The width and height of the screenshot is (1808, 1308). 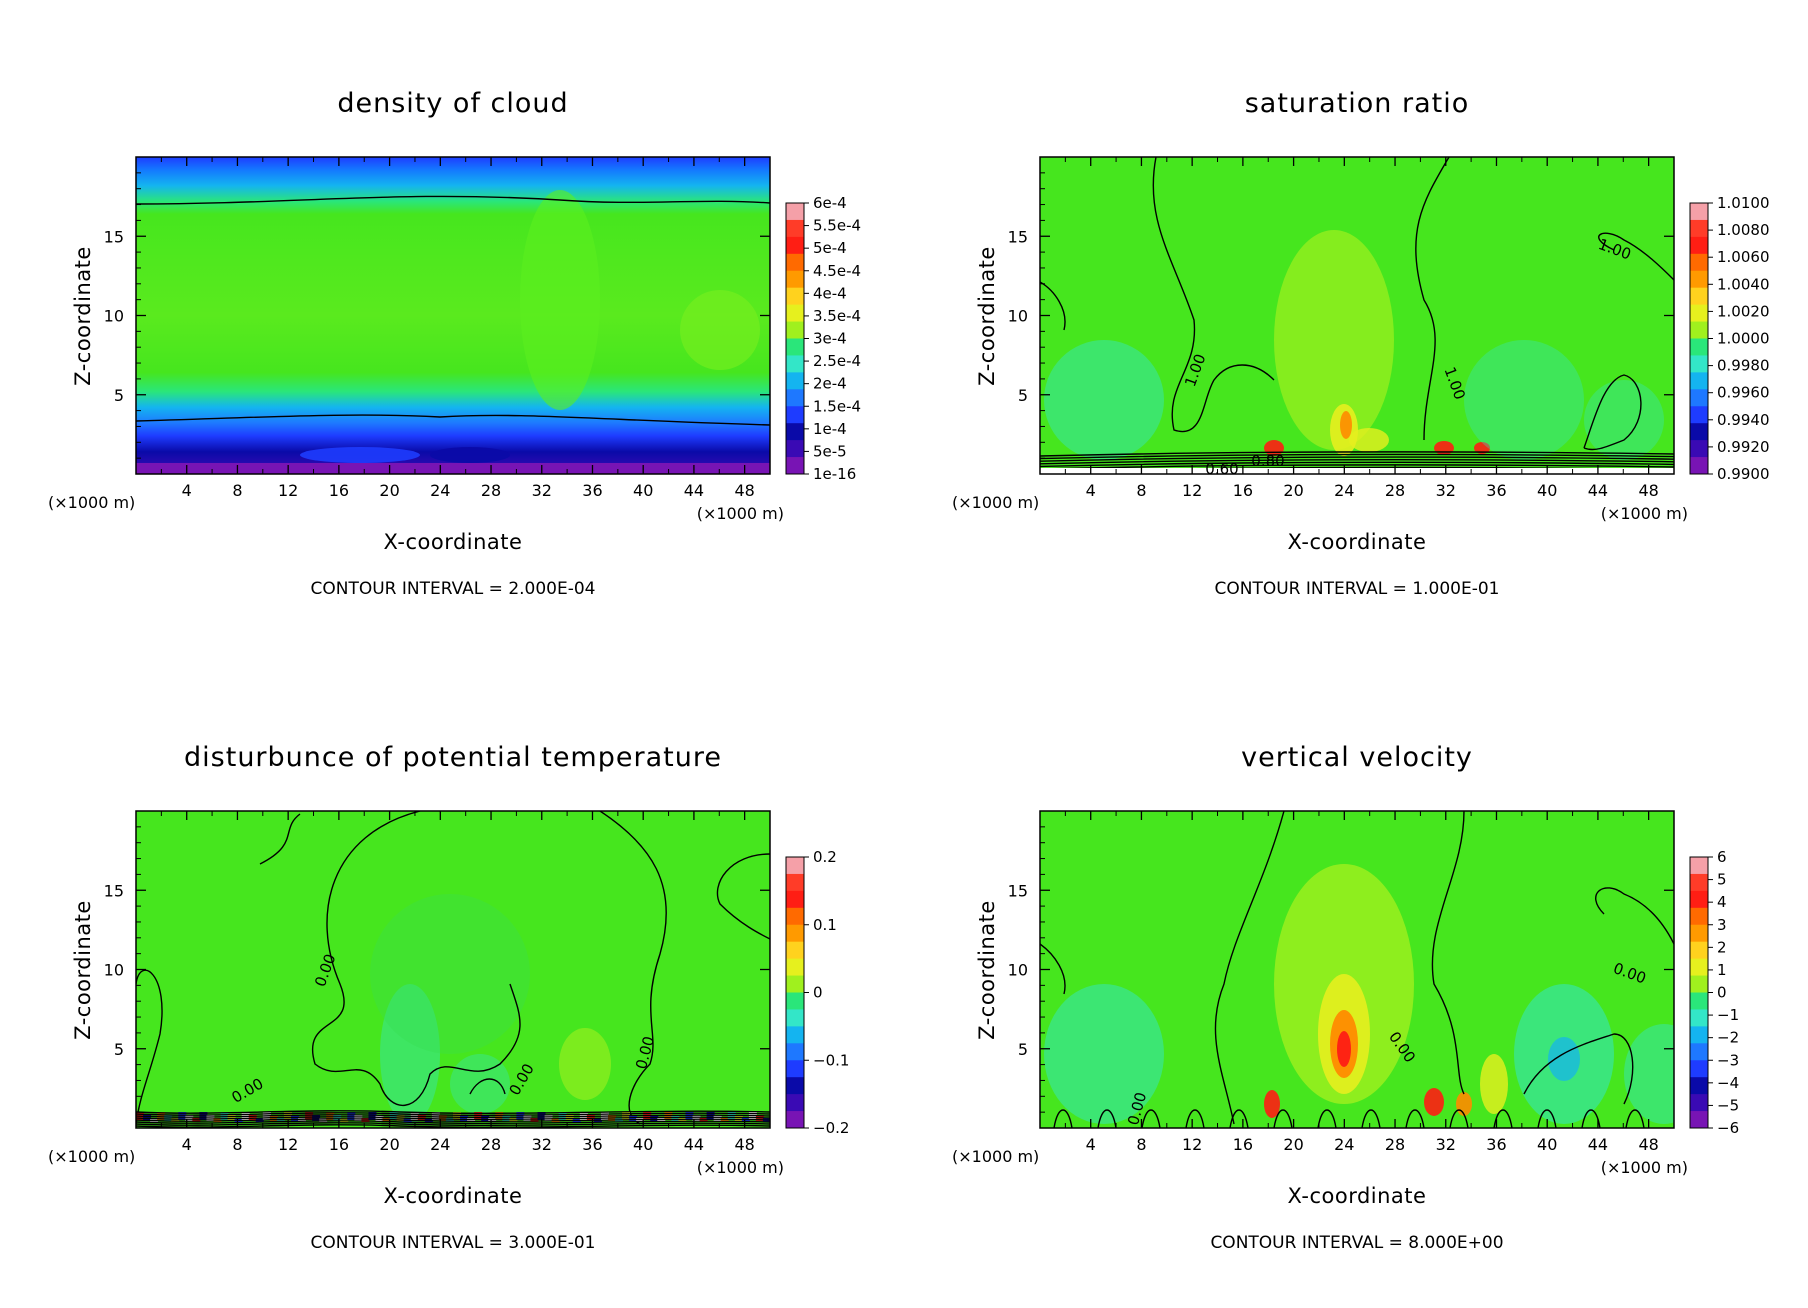 What do you see at coordinates (453, 200) in the screenshot?
I see `contour-upper` at bounding box center [453, 200].